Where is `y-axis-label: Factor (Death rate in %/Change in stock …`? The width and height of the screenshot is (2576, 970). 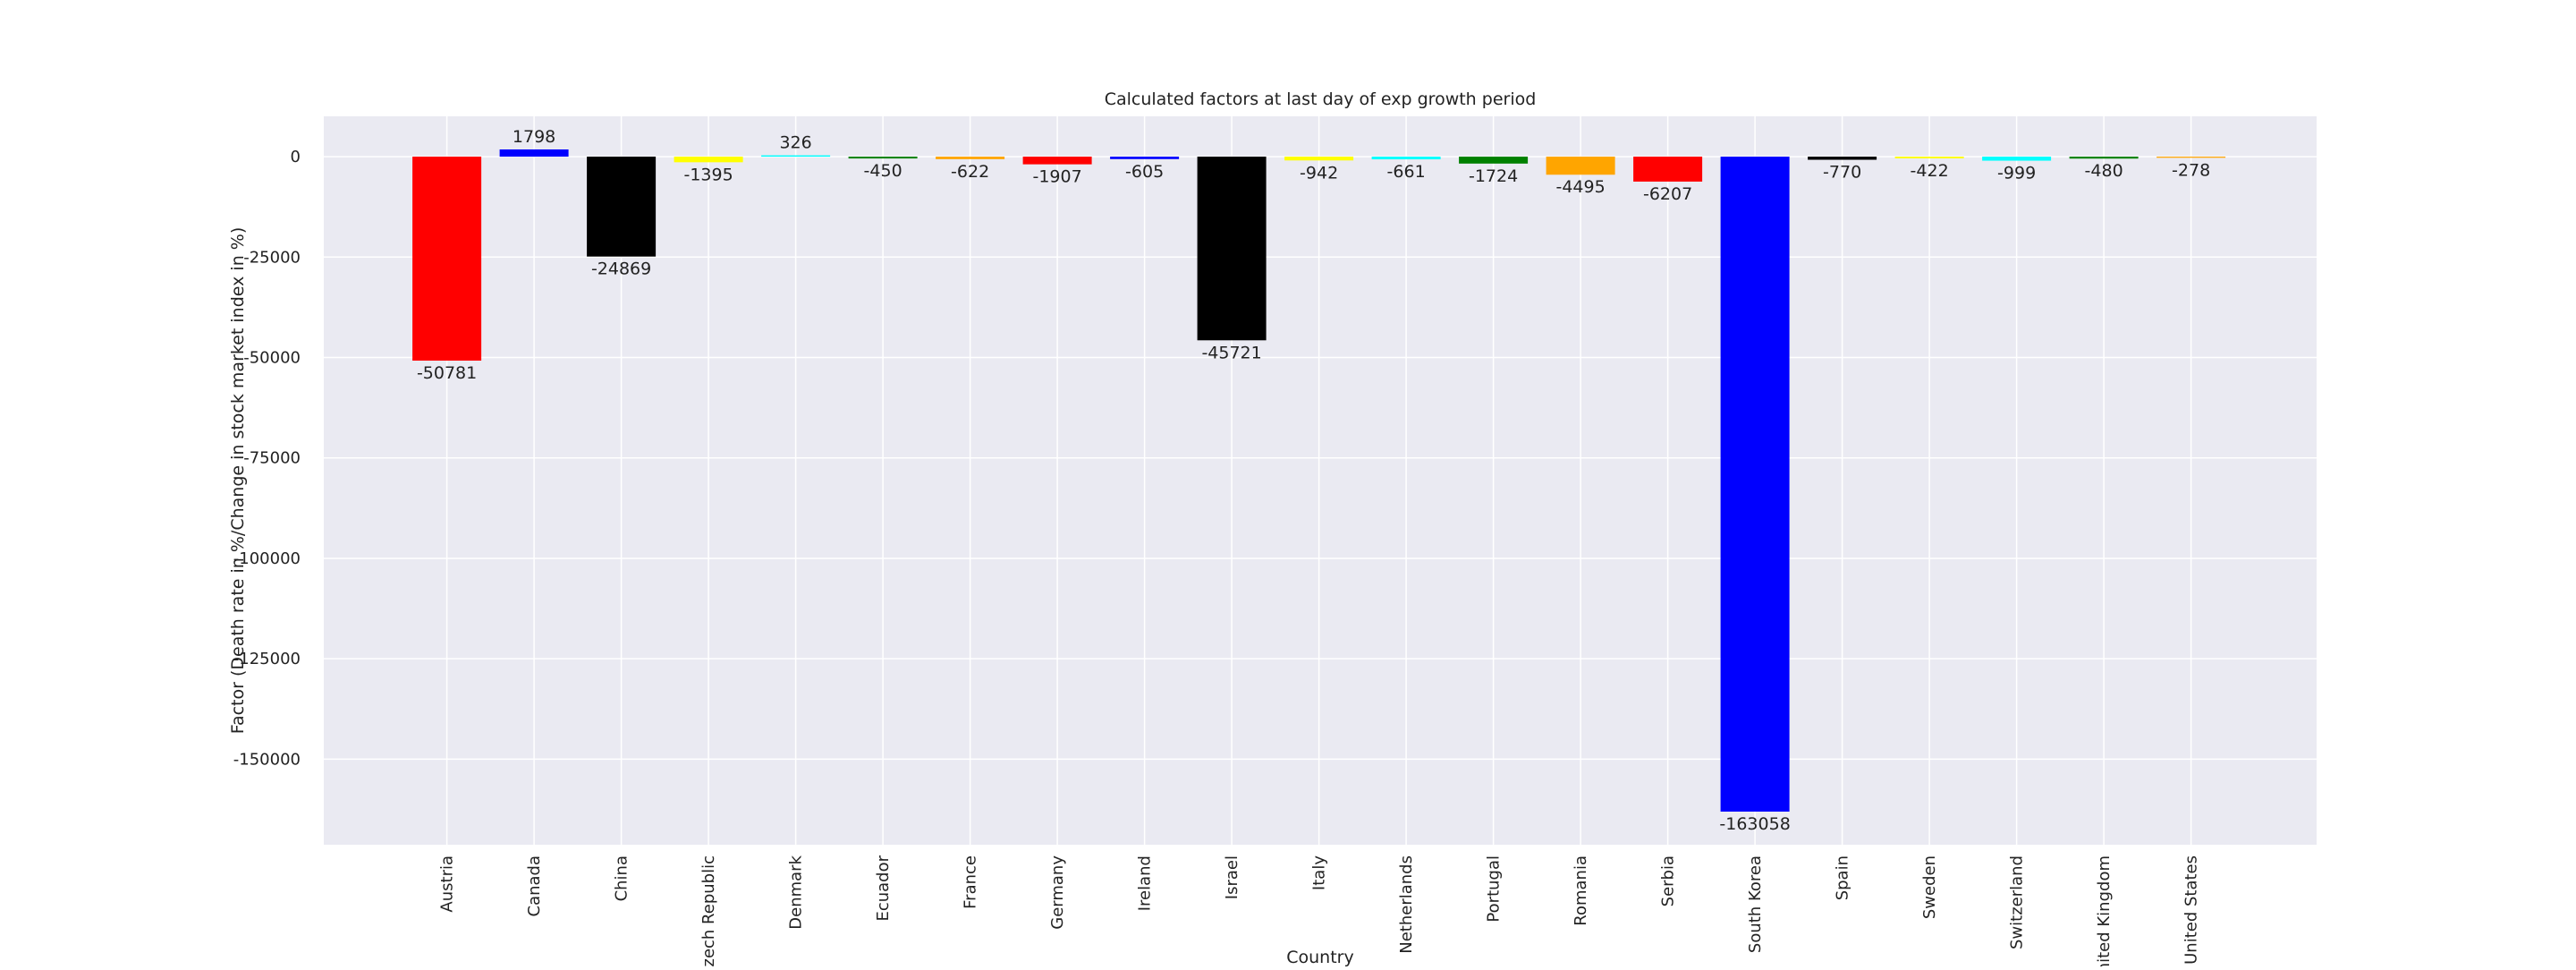 y-axis-label: Factor (Death rate in %/Change in stock … is located at coordinates (238, 480).